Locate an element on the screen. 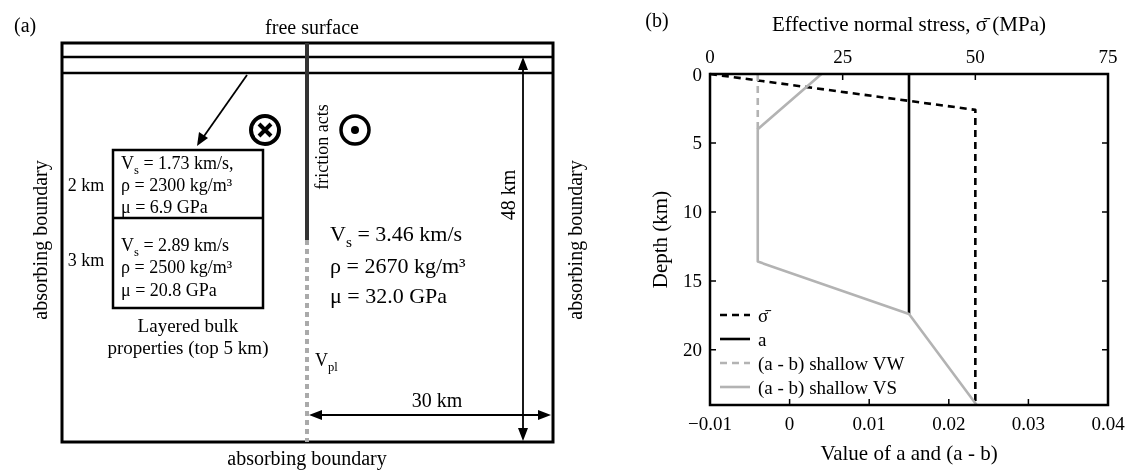  x-axis-title: Value of a and (a - b) is located at coordinates (909, 453).